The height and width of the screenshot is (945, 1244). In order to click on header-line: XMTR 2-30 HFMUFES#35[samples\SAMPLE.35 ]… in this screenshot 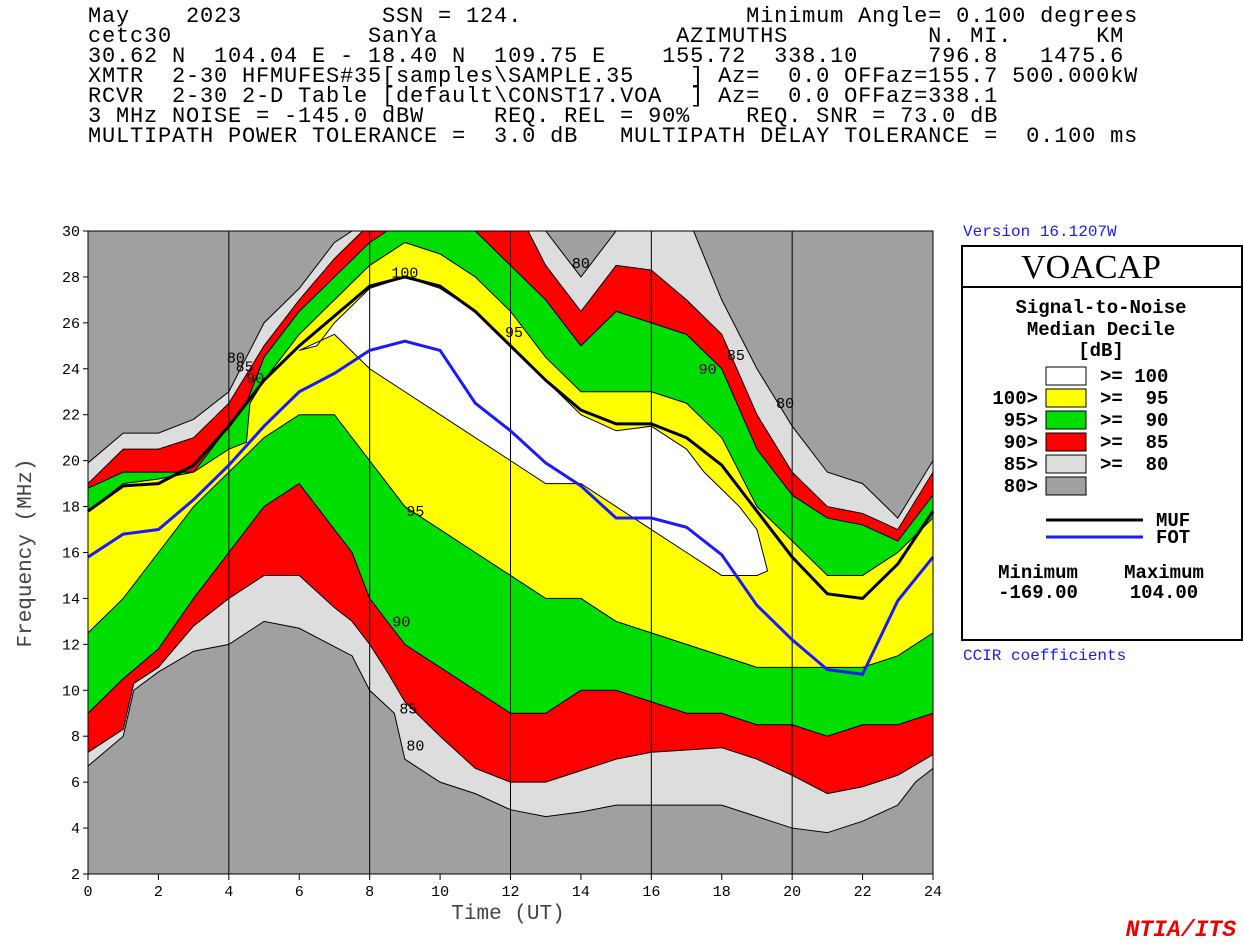, I will do `click(613, 76)`.